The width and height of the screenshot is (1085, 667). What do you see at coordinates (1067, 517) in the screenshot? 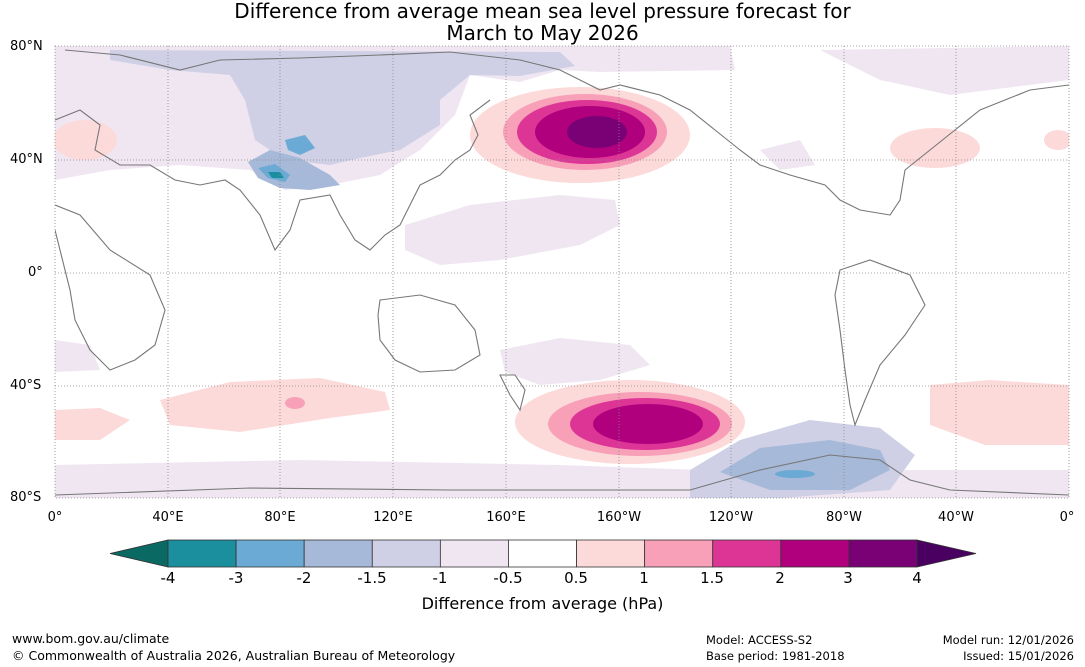
I see `lon-label-0-right: 0°` at bounding box center [1067, 517].